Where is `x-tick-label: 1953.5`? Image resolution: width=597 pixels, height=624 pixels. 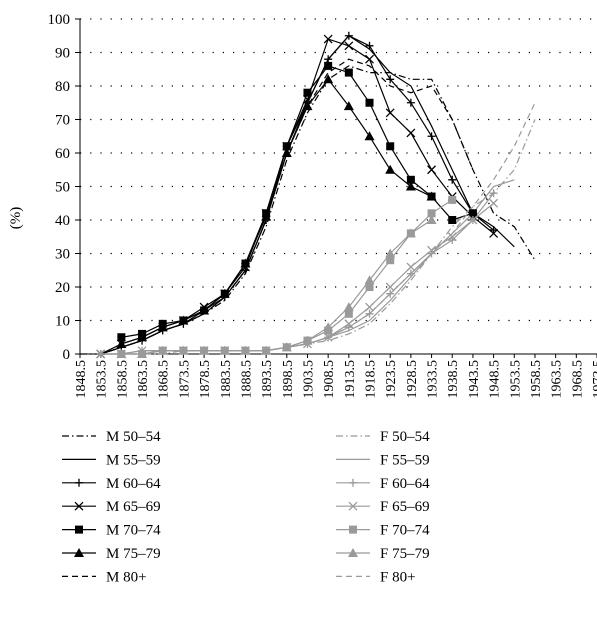
x-tick-label: 1953.5 is located at coordinates (515, 379).